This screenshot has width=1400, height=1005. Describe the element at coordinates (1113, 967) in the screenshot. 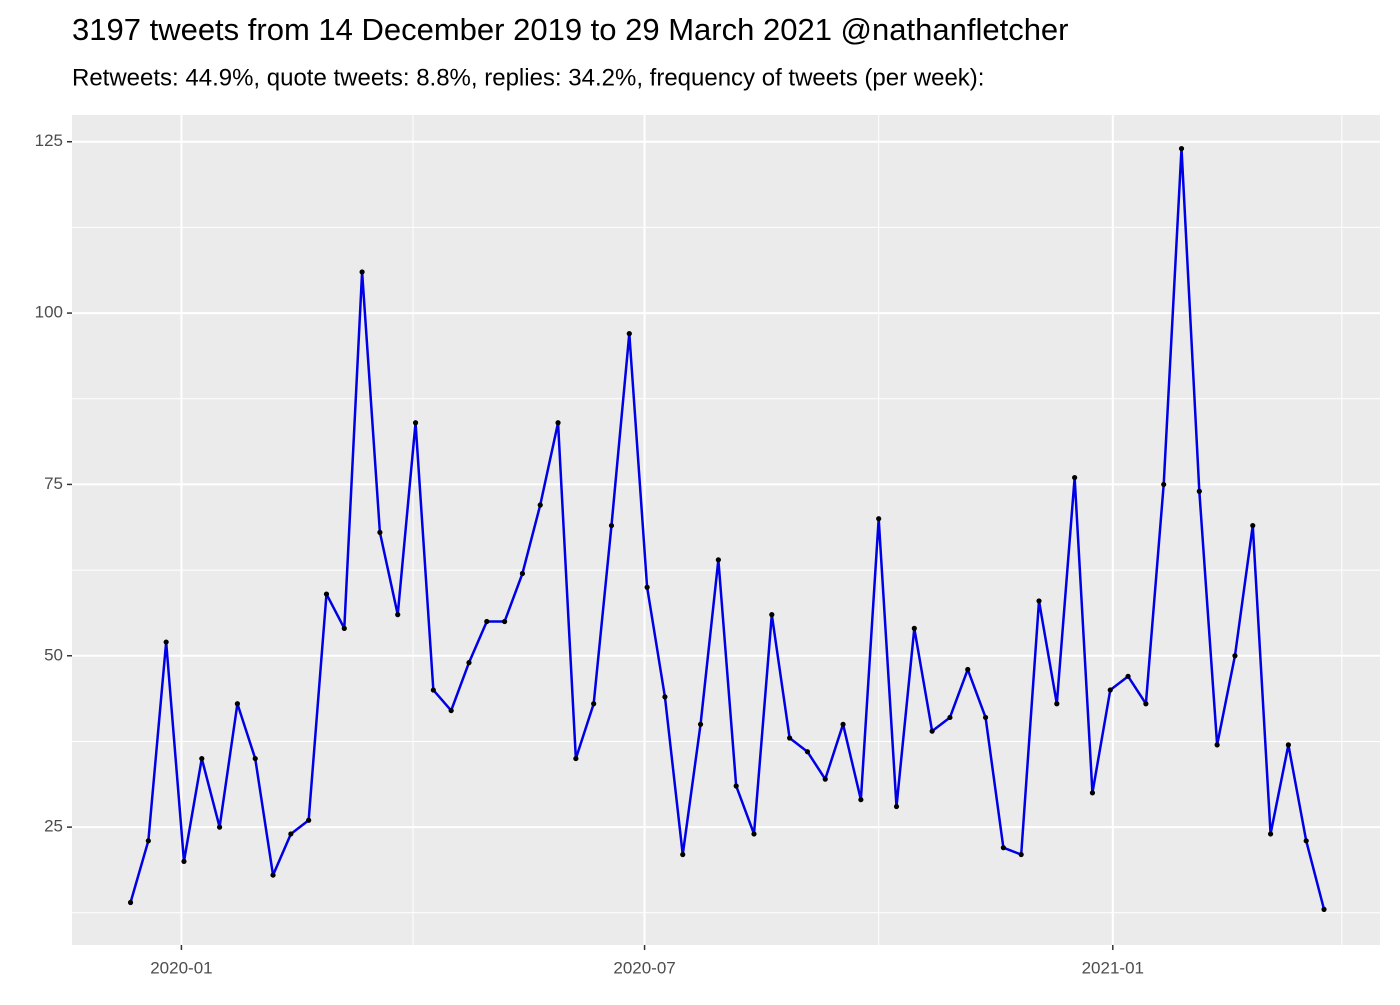

I see `x-tick-label: 2021-01` at that location.